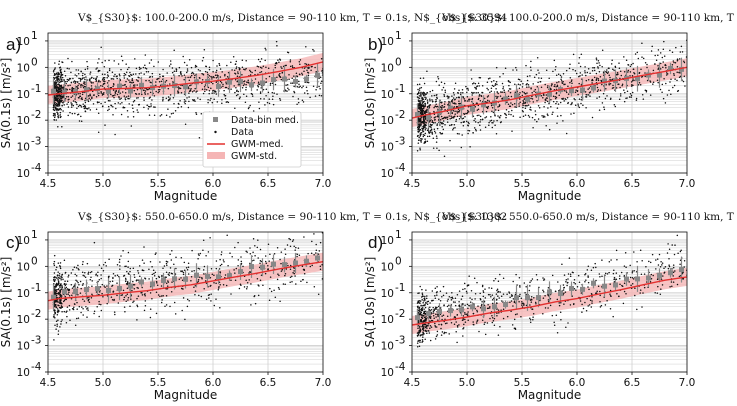 The width and height of the screenshot is (737, 406). I want to click on bin-median-marker, so click(516, 96).